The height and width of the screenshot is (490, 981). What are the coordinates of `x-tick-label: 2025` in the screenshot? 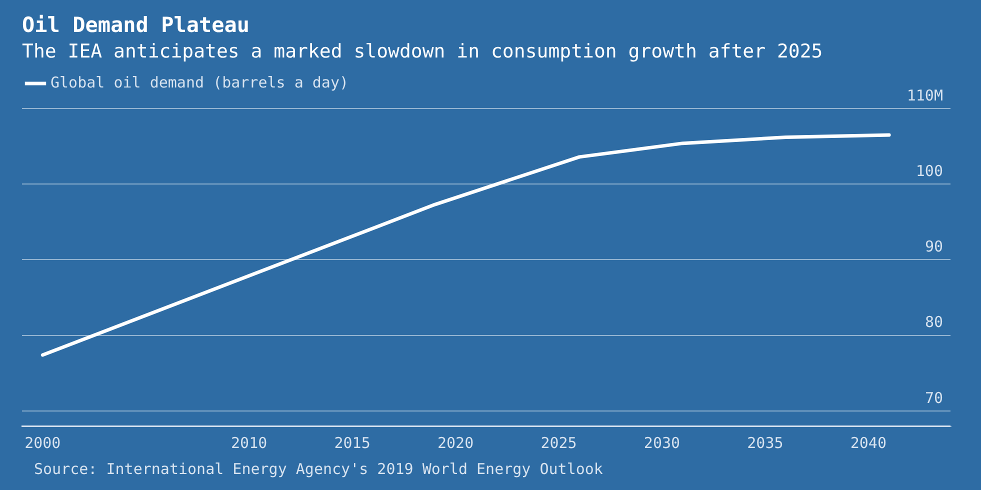 It's located at (558, 443).